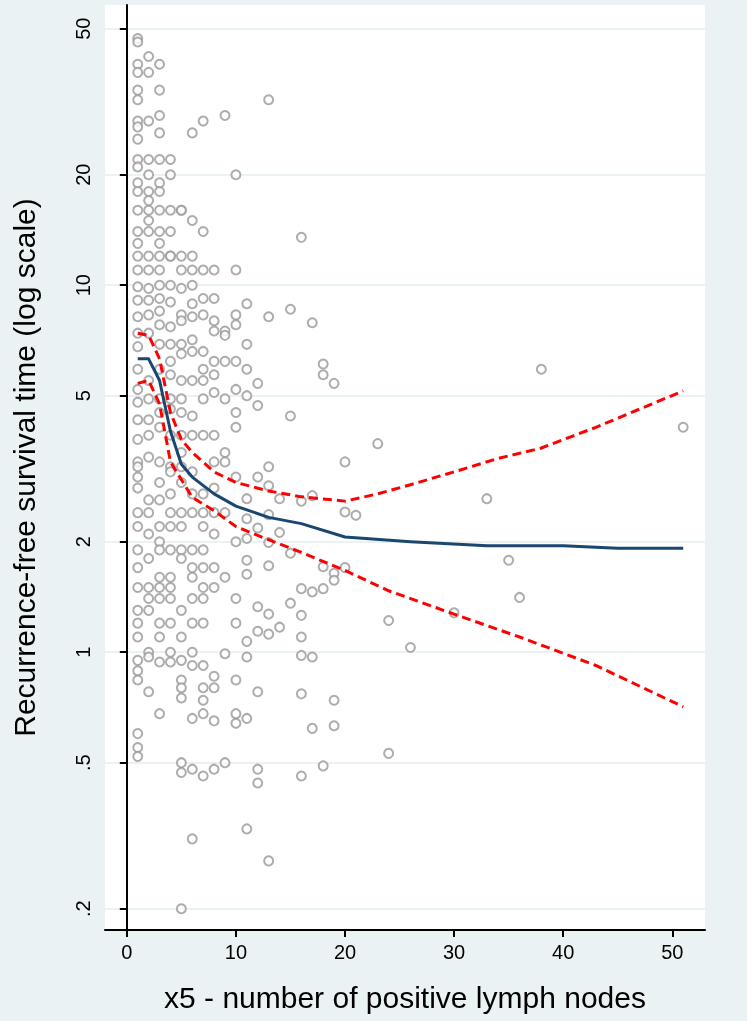 The width and height of the screenshot is (747, 1021). Describe the element at coordinates (83, 909) in the screenshot. I see `y-tick-label: .2` at that location.